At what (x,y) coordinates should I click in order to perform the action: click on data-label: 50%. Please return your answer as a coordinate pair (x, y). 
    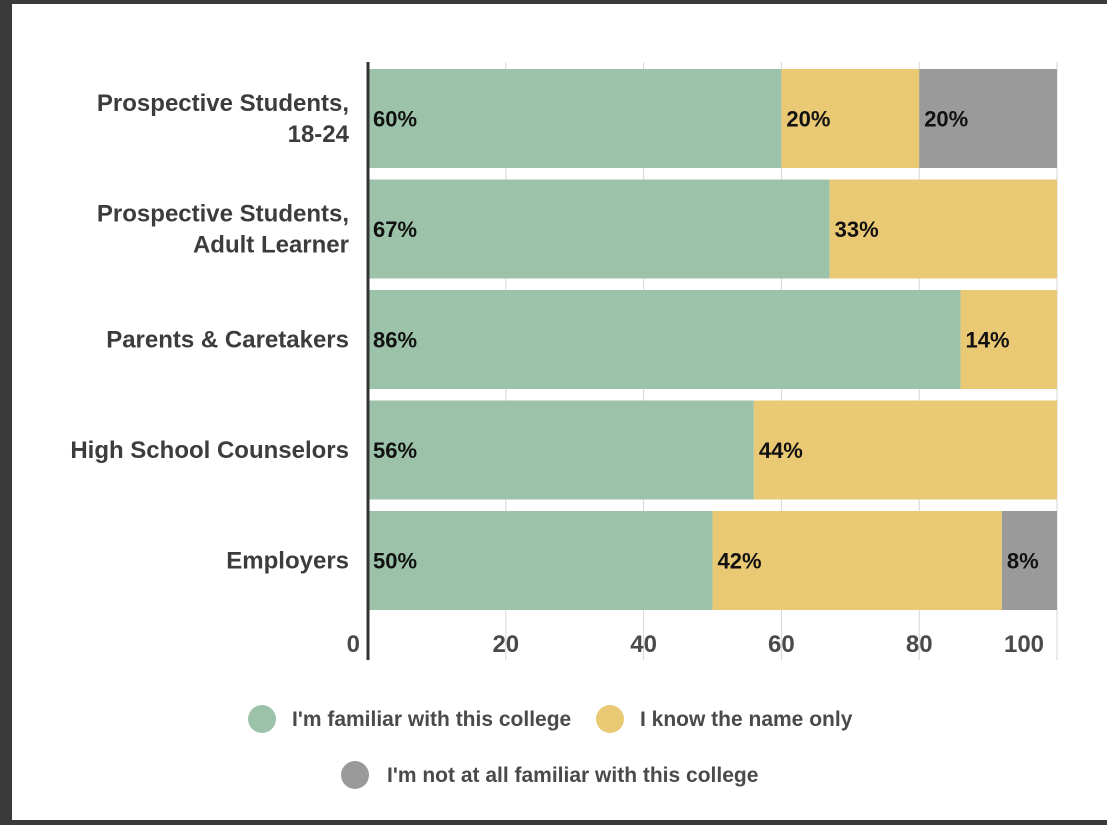
    Looking at the image, I should click on (395, 561).